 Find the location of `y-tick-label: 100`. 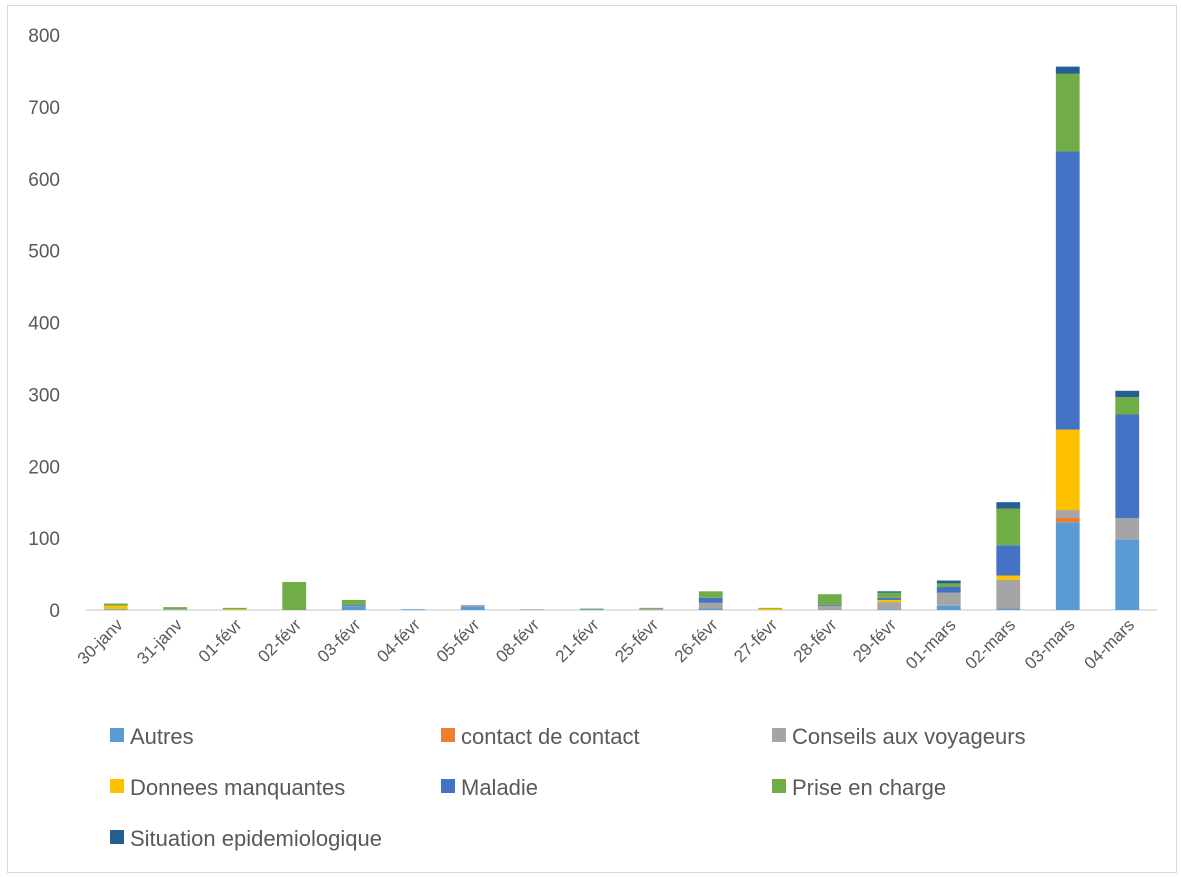

y-tick-label: 100 is located at coordinates (44, 539).